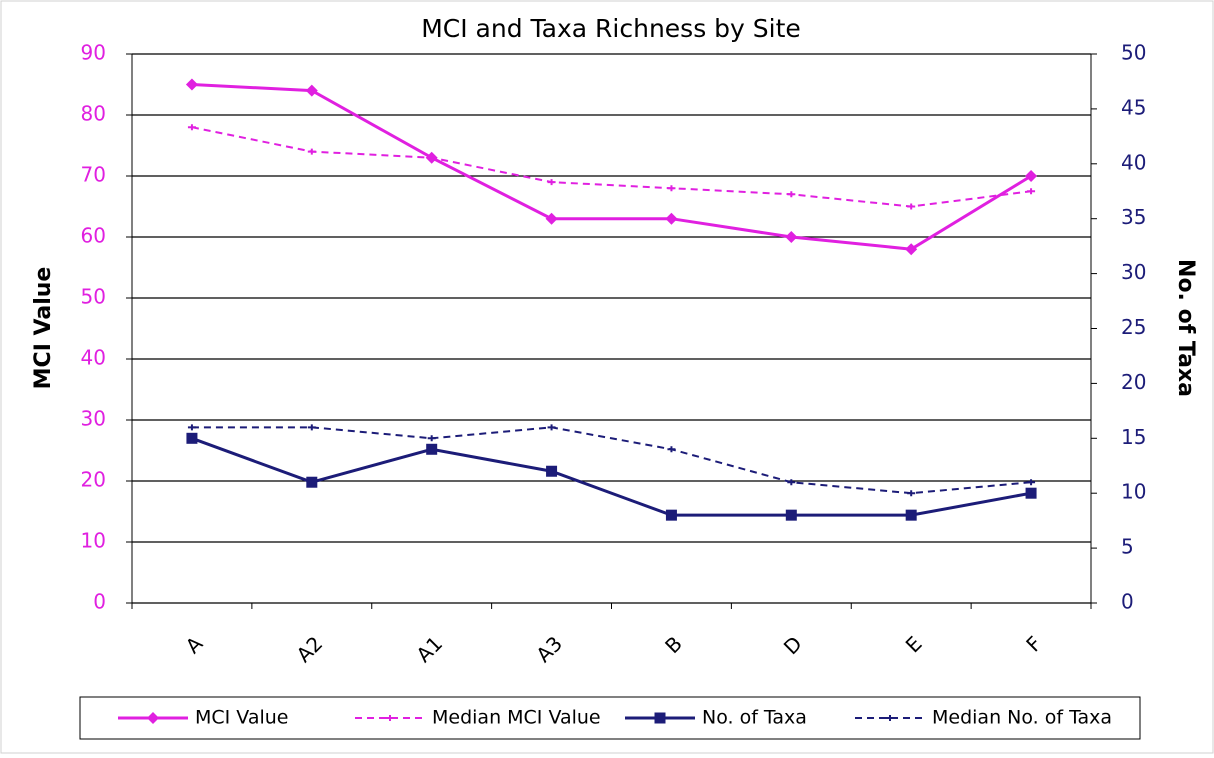  What do you see at coordinates (93, 175) in the screenshot?
I see `y-tick-label: 70` at bounding box center [93, 175].